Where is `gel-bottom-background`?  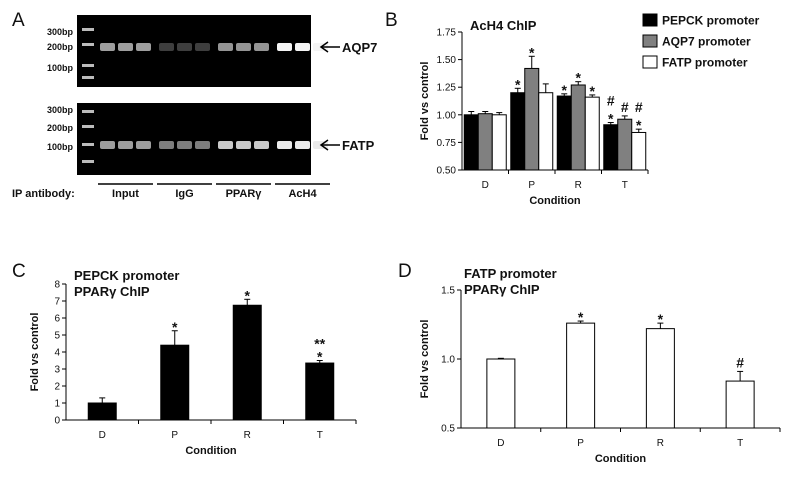 gel-bottom-background is located at coordinates (194, 139).